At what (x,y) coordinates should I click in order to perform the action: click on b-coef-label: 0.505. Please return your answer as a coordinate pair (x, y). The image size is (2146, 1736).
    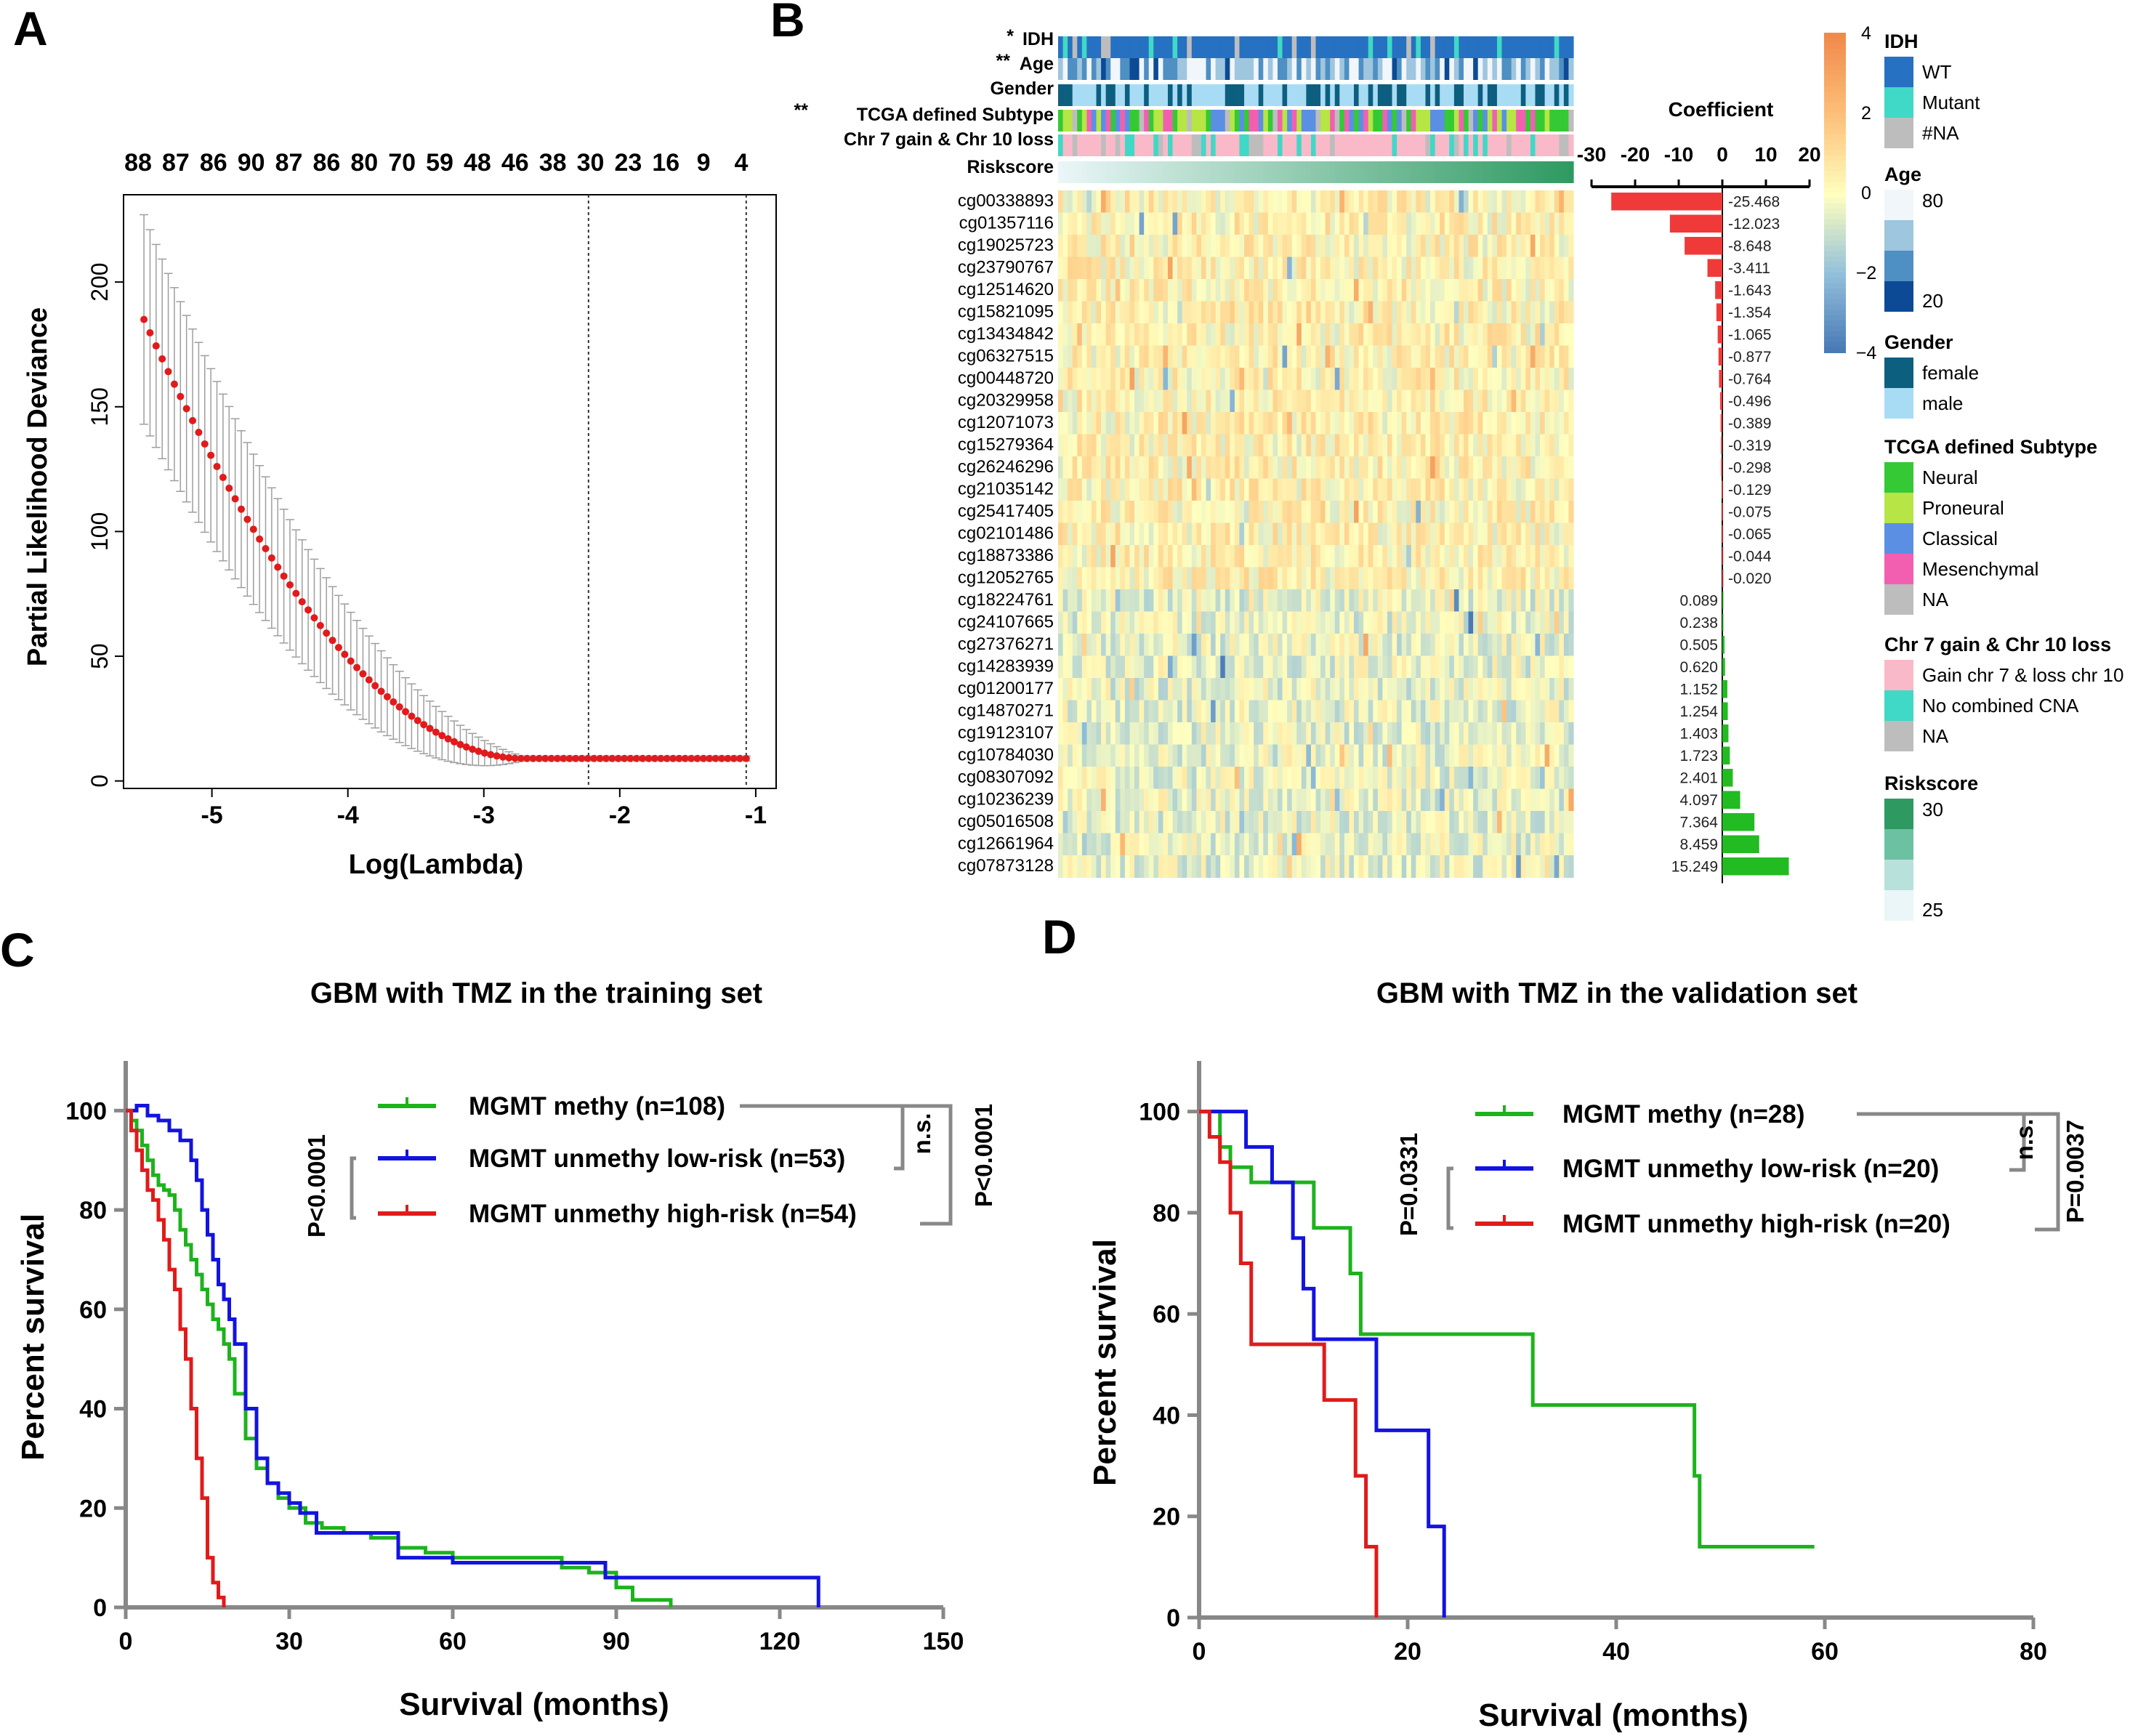
    Looking at the image, I should click on (1698, 645).